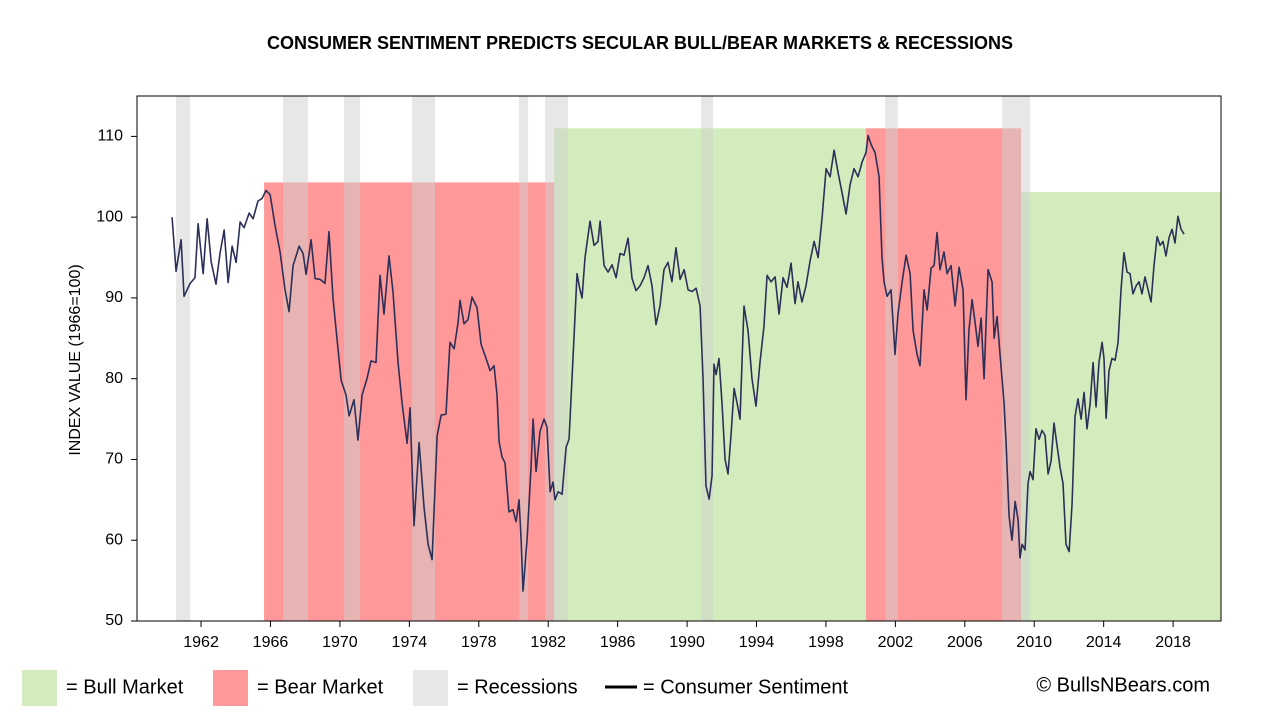 This screenshot has width=1280, height=720. Describe the element at coordinates (114, 459) in the screenshot. I see `y-tick-label: 70` at that location.